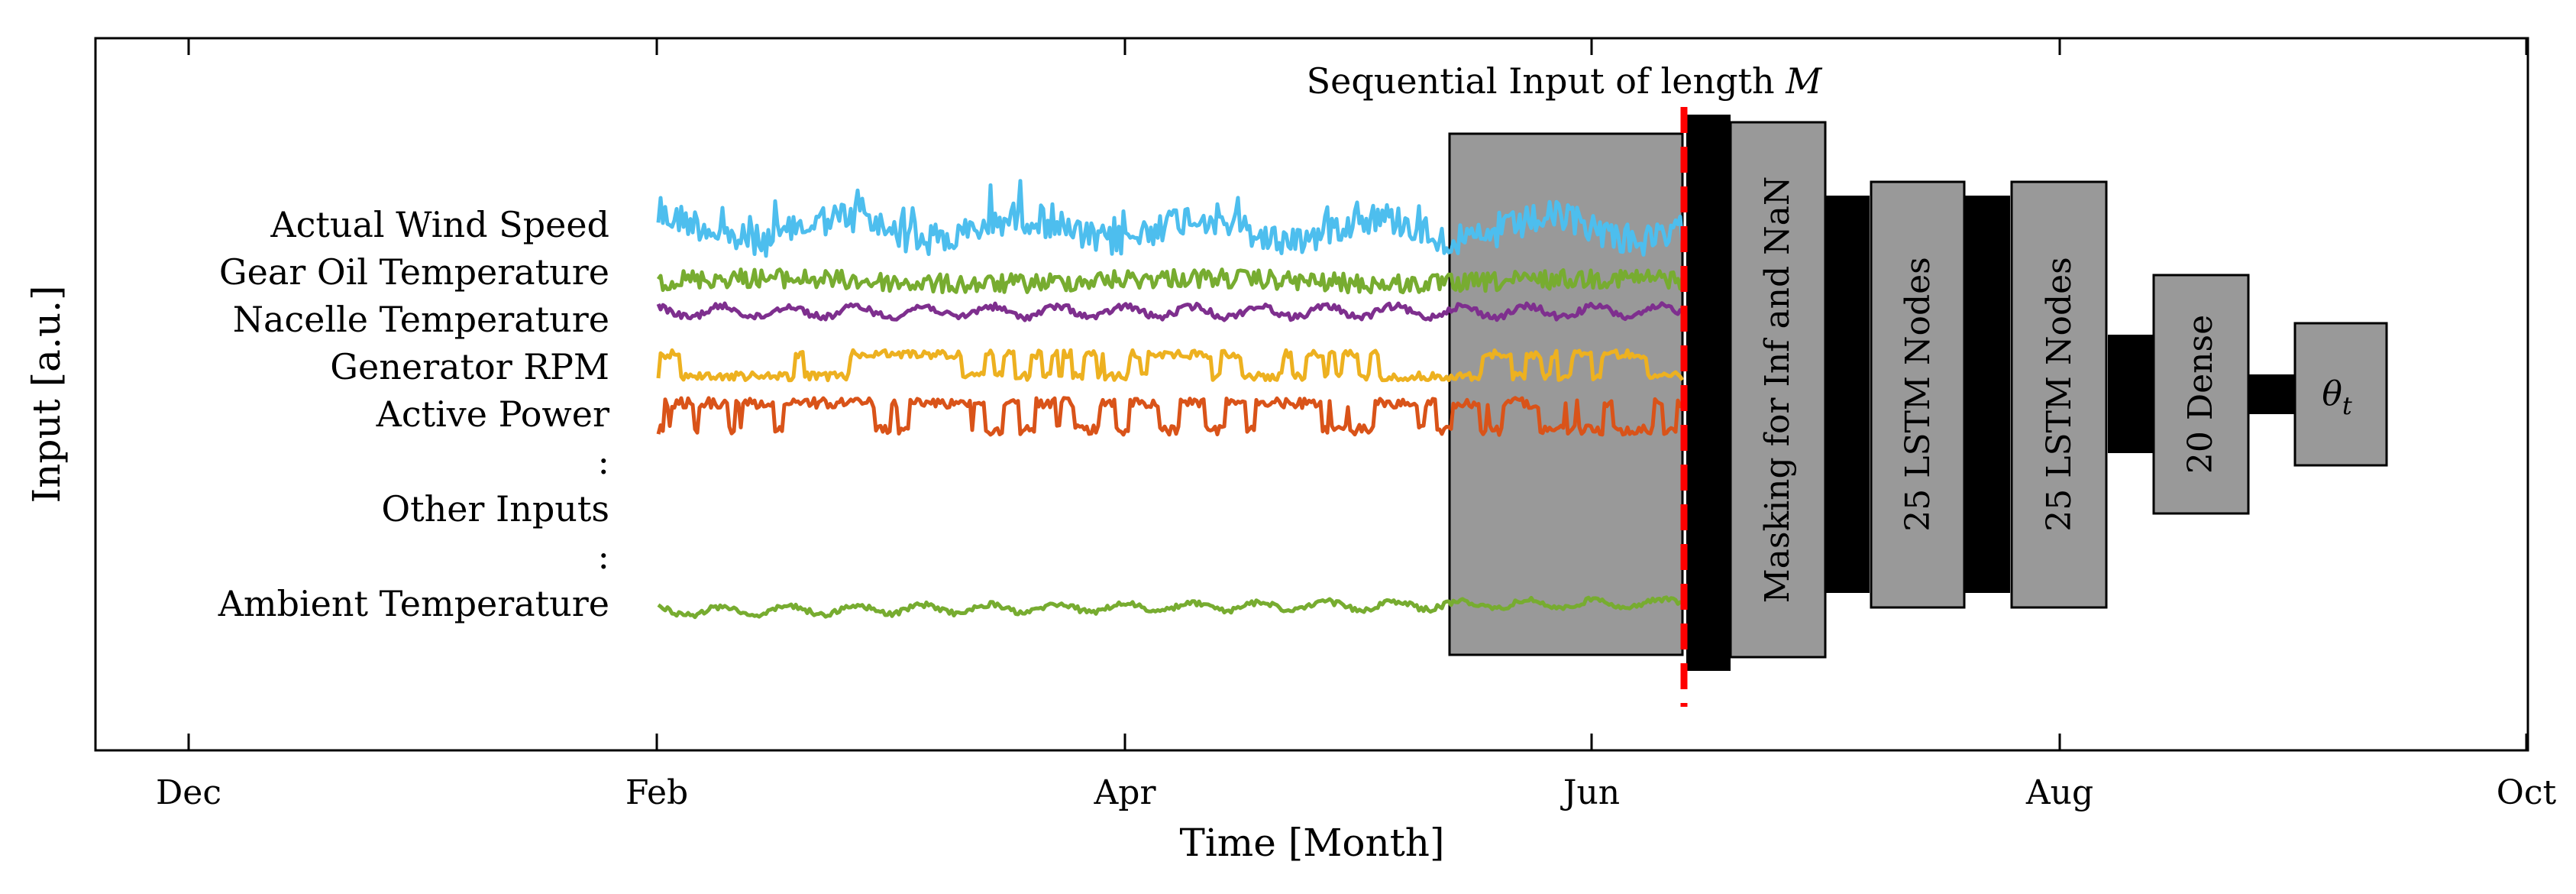  Describe the element at coordinates (1170, 218) in the screenshot. I see `signal-wind-speed` at that location.